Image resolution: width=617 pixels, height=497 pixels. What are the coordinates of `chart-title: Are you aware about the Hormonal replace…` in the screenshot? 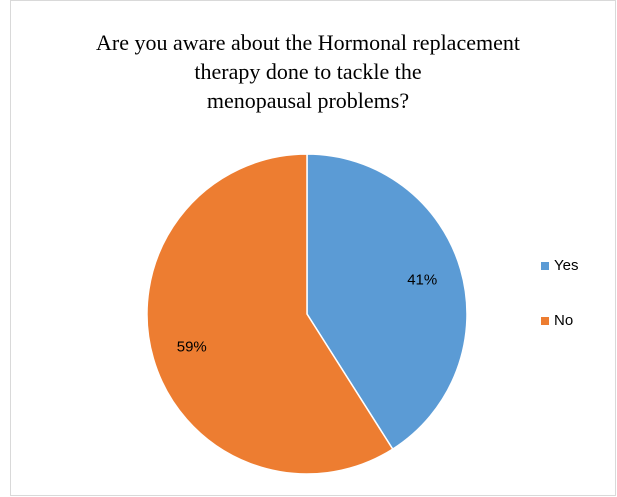 It's located at (308, 42).